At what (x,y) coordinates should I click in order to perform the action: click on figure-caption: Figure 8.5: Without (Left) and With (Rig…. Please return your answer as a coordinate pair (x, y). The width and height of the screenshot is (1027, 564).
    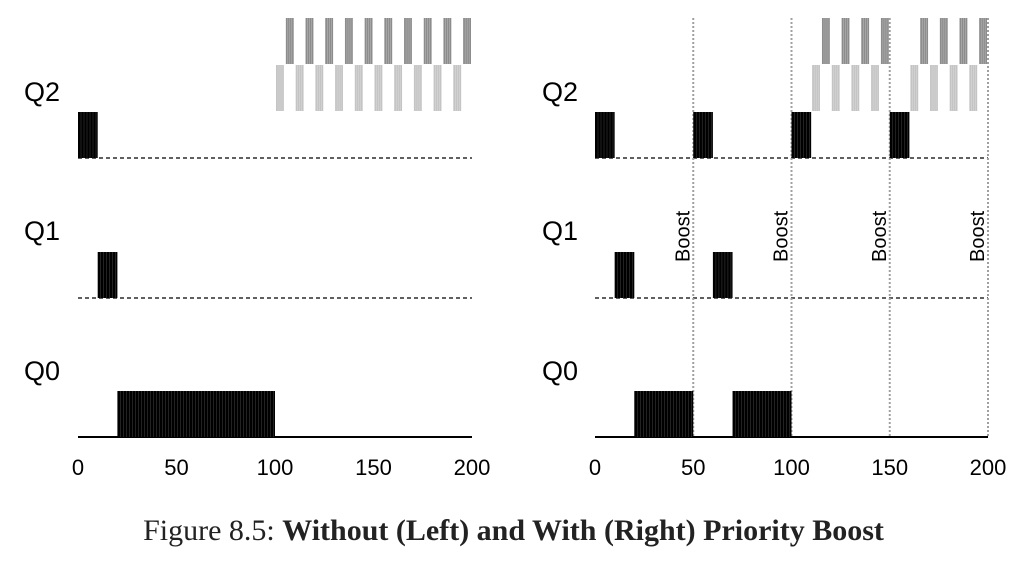
    Looking at the image, I should click on (513, 531).